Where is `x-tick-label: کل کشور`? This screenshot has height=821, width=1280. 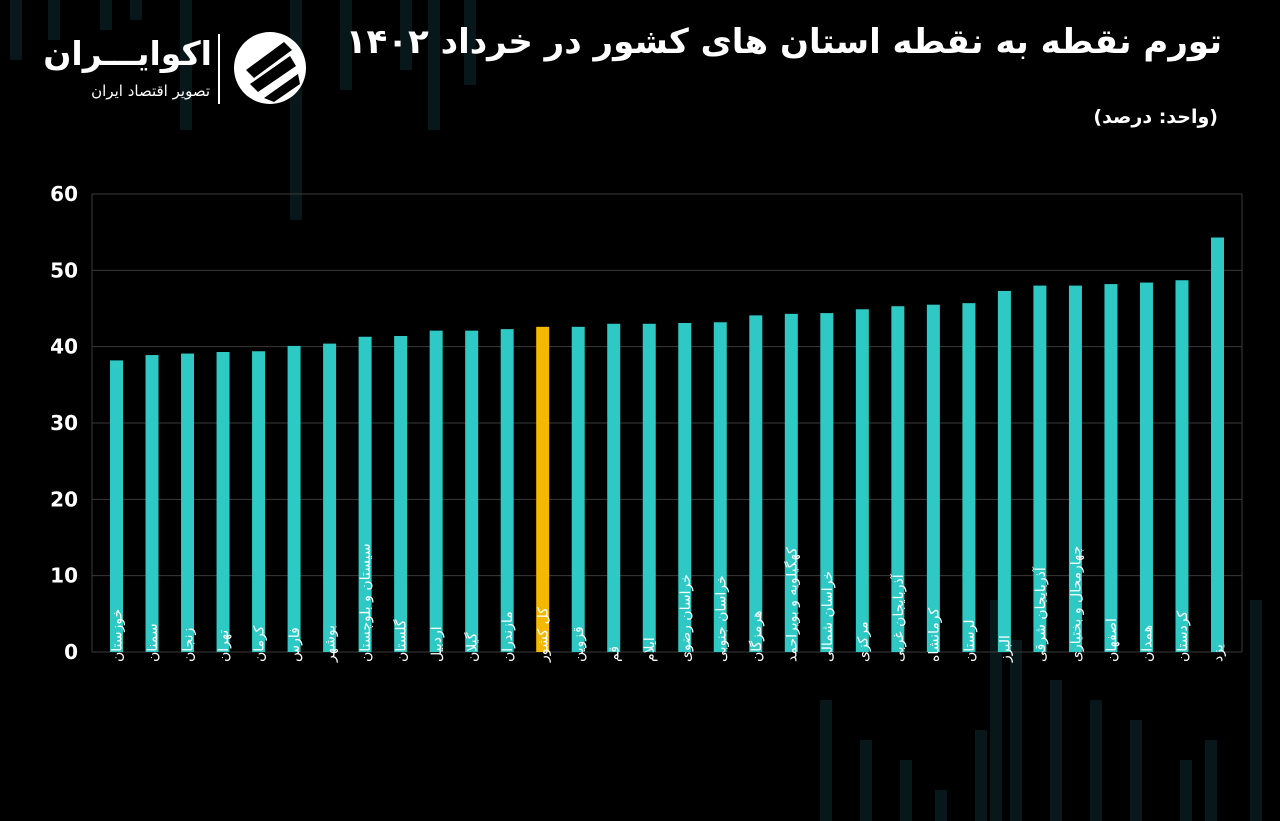
x-tick-label: کل کشور is located at coordinates (544, 635).